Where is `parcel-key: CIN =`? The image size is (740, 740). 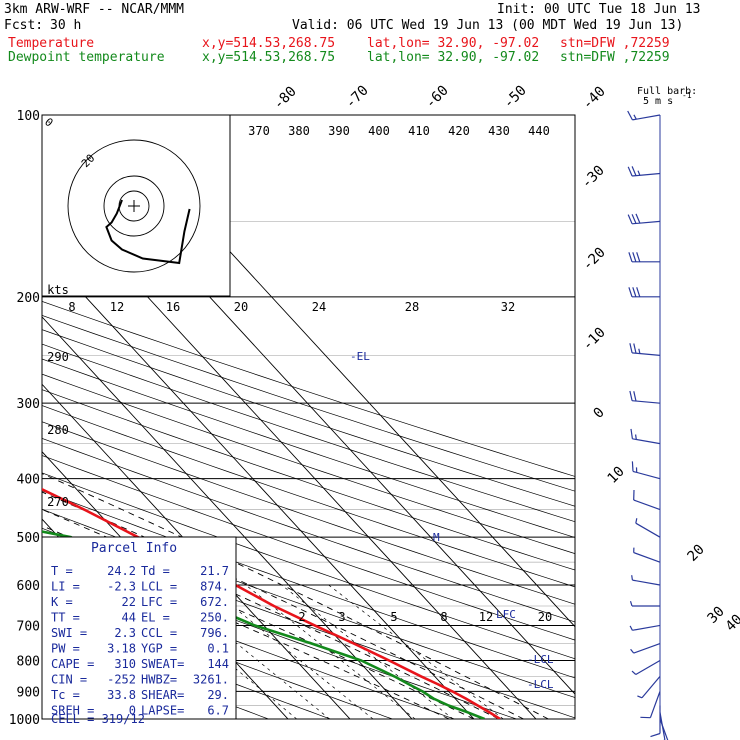 parcel-key: CIN = is located at coordinates (69, 680).